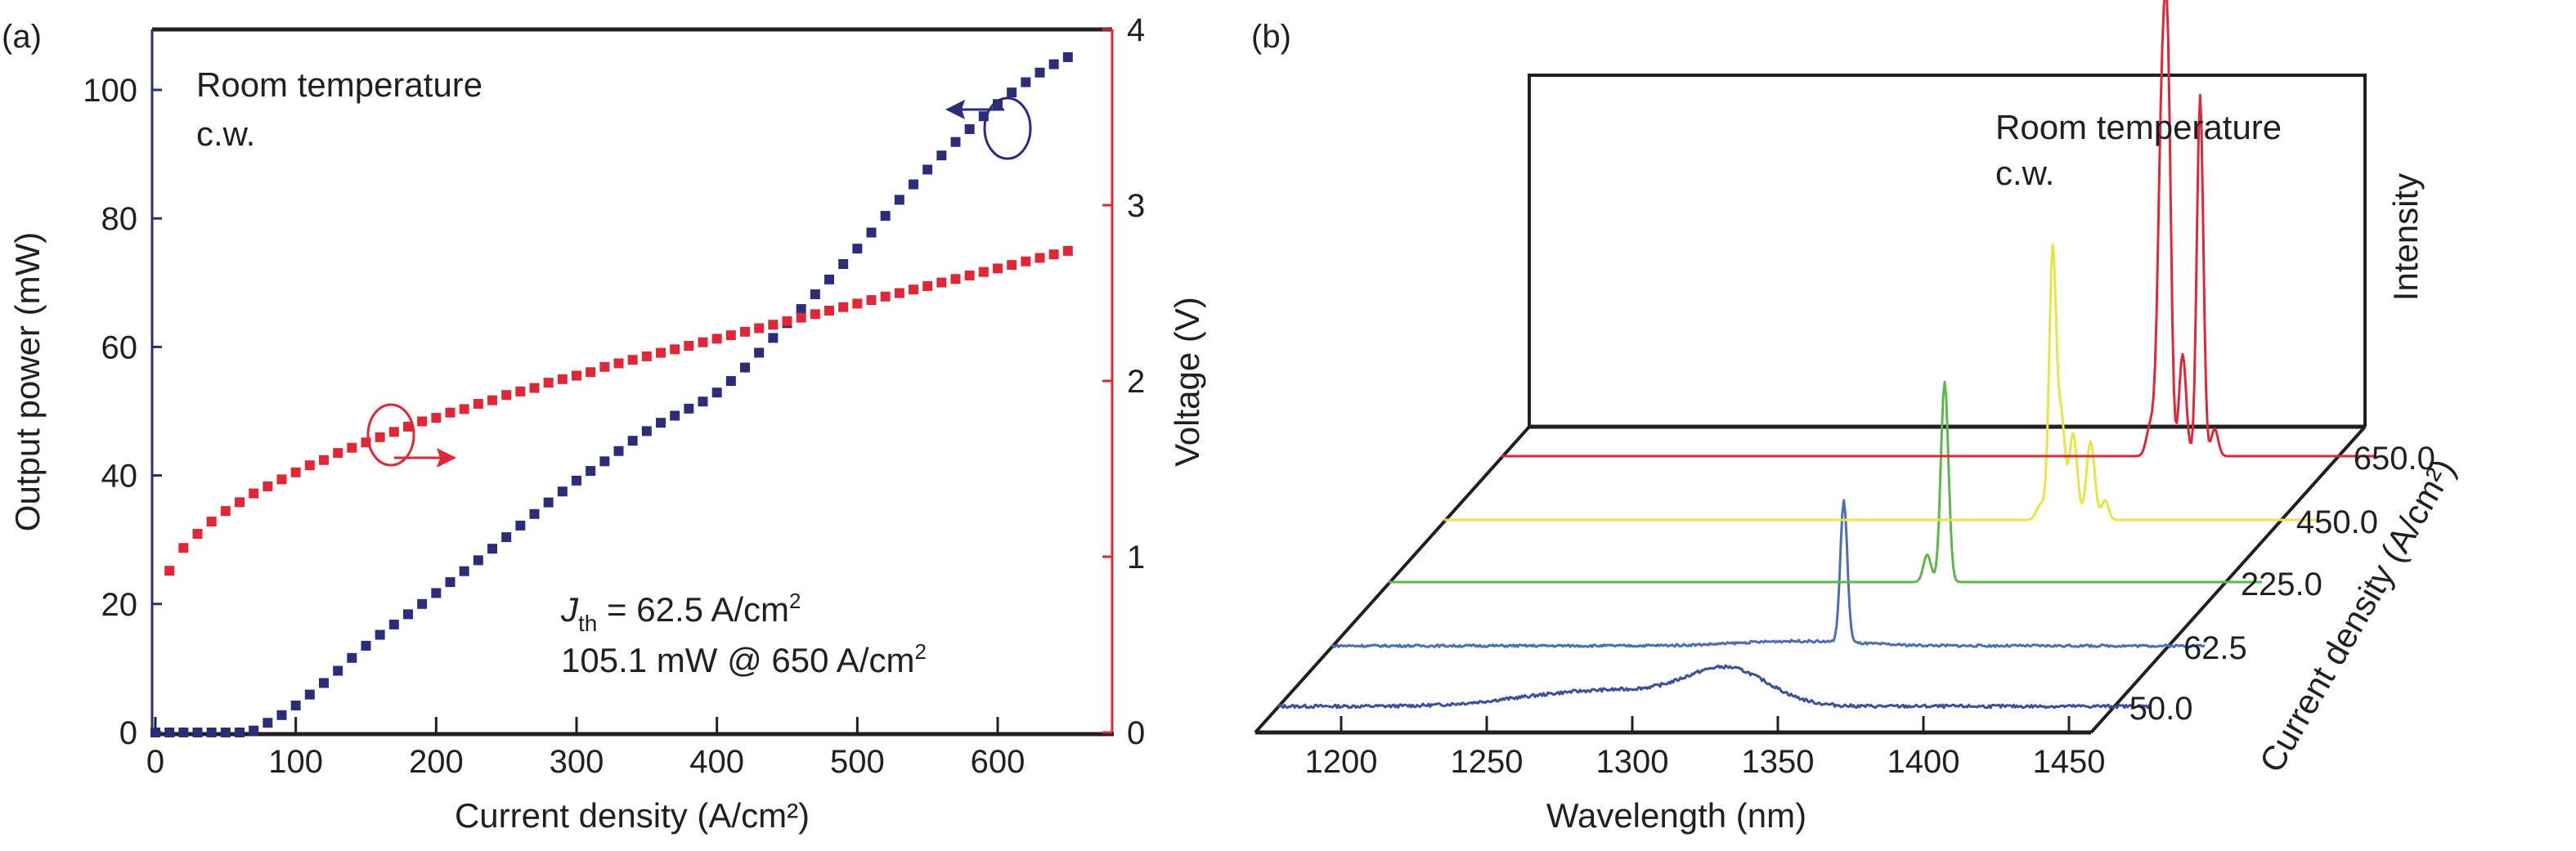  What do you see at coordinates (1342, 762) in the screenshot?
I see `wavelength-tick-label: 1200` at bounding box center [1342, 762].